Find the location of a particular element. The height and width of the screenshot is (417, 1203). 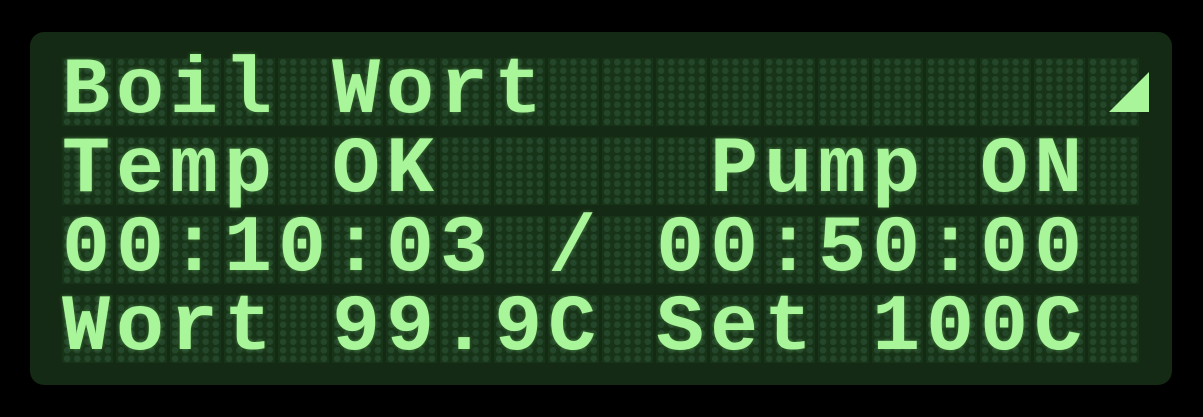

signal-icon is located at coordinates (1129, 92).